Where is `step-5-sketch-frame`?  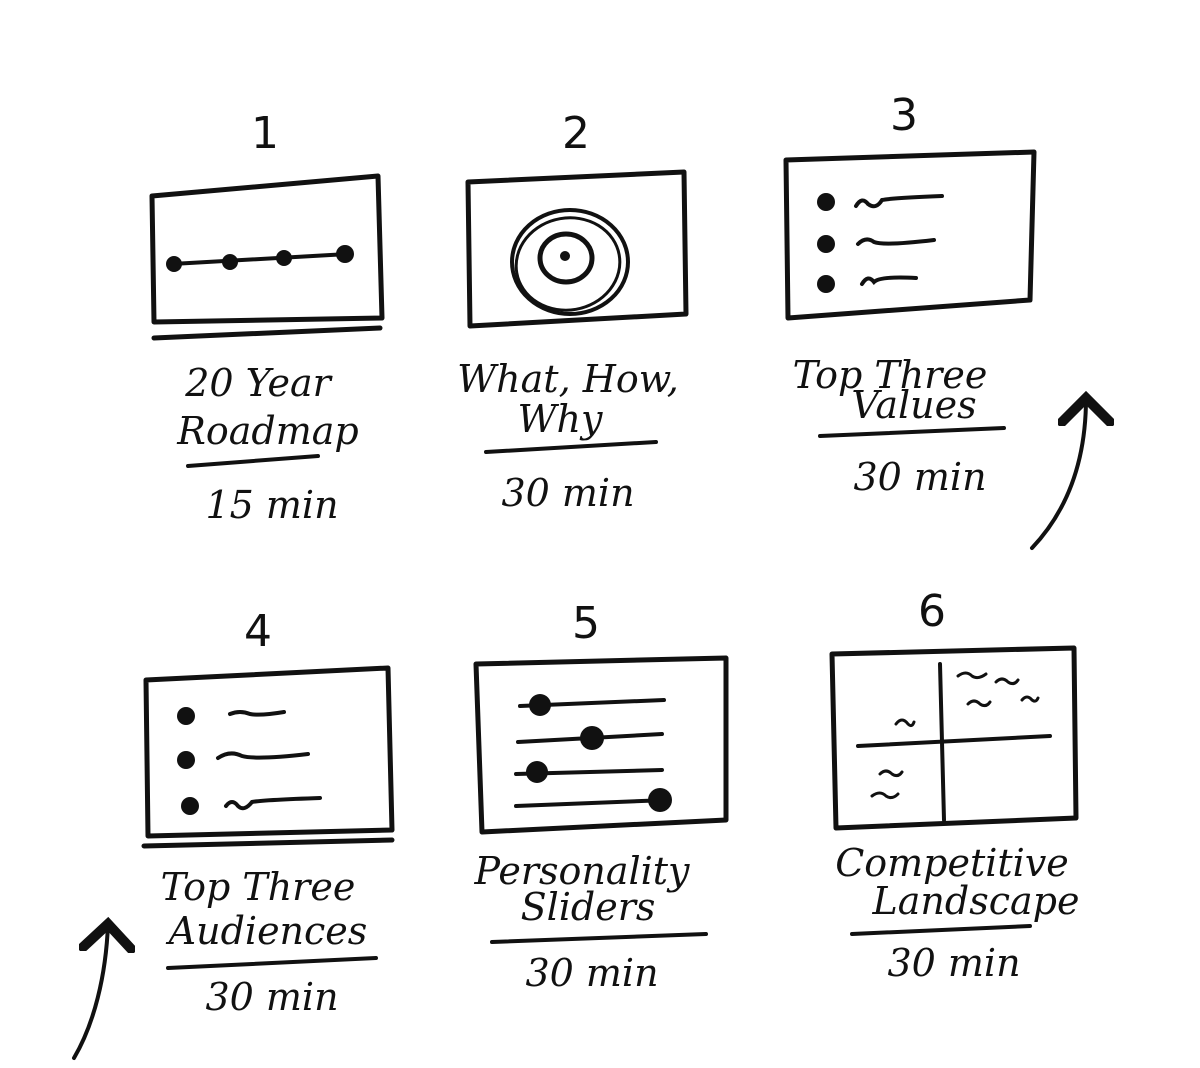
step-5-sketch-frame is located at coordinates (601, 745).